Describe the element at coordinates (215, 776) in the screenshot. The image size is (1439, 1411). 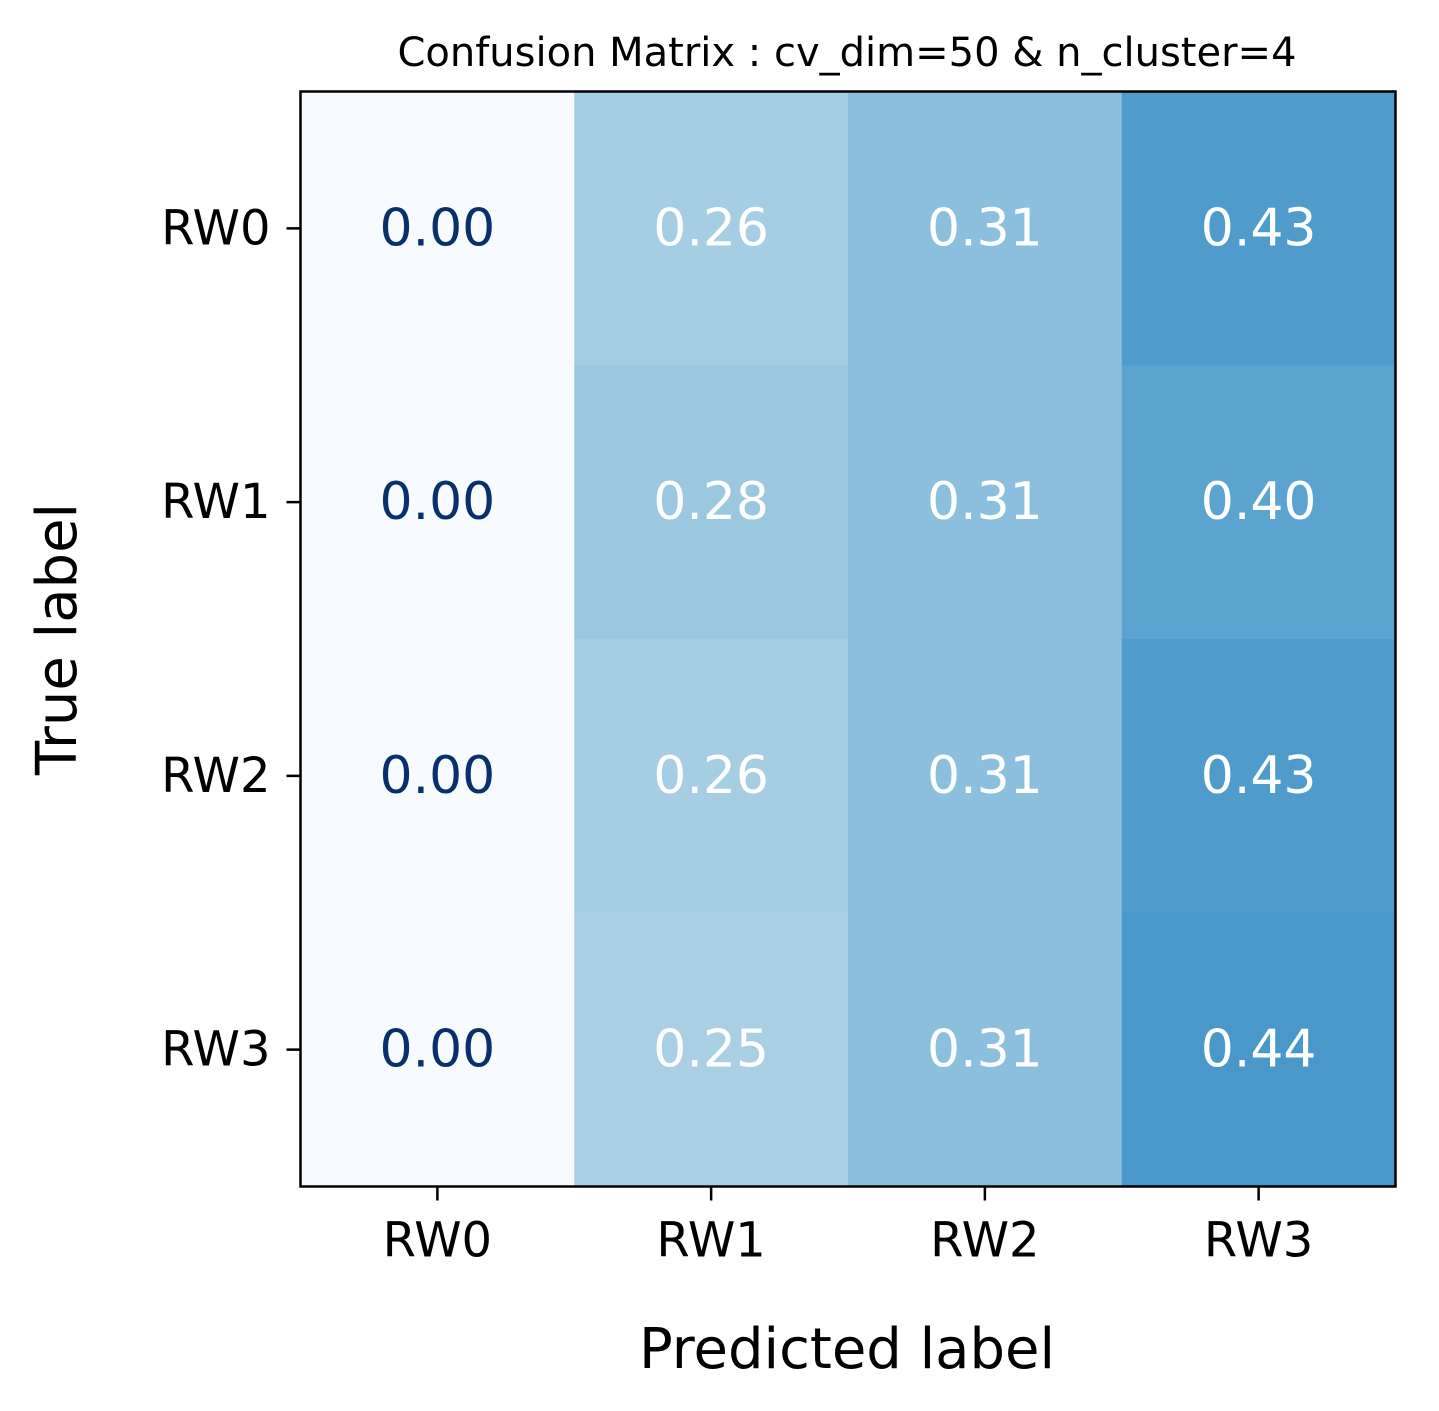
I see `y-tick-label: RW2` at that location.